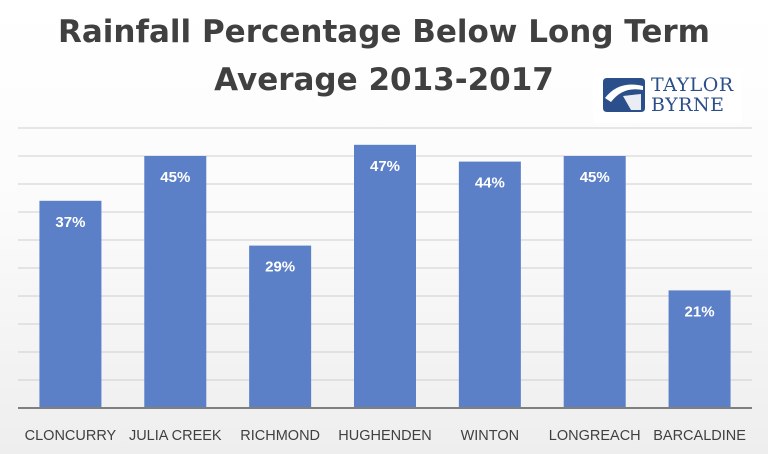 The image size is (768, 454). I want to click on data-label: 21%, so click(700, 311).